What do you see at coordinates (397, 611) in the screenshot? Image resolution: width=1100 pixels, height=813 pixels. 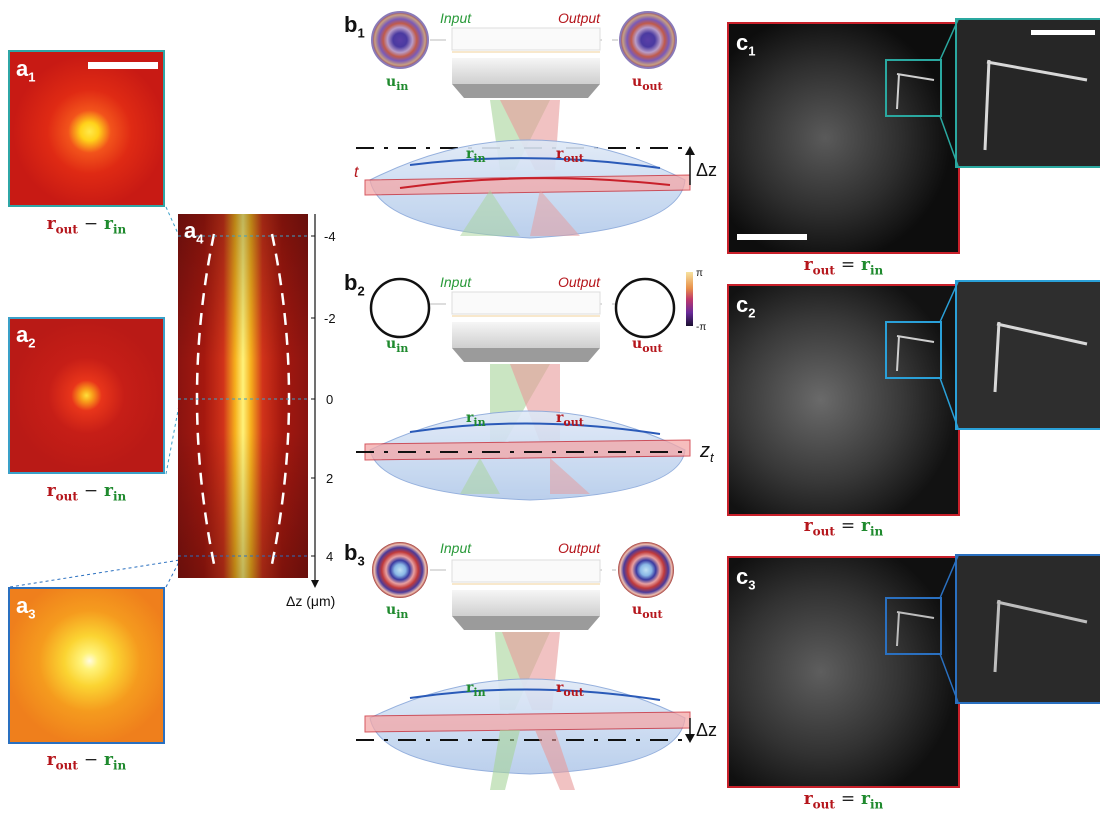 I see `u-in-b3: uin` at bounding box center [397, 611].